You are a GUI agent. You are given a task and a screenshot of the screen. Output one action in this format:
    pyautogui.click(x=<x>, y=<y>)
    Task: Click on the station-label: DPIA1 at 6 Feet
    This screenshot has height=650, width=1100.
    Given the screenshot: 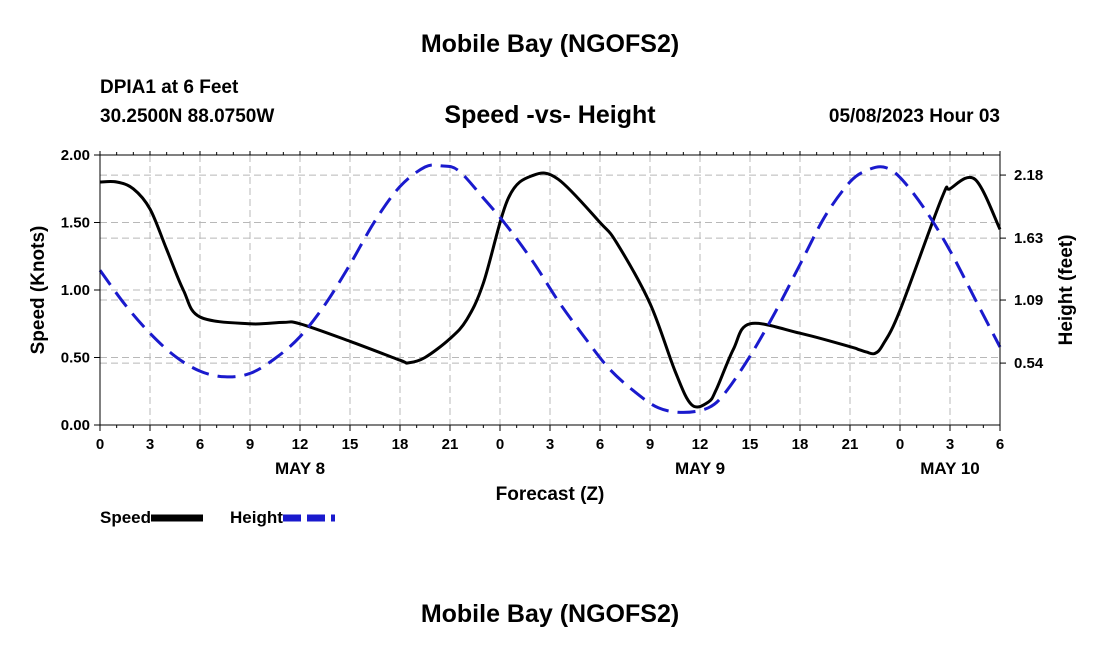 What is the action you would take?
    pyautogui.click(x=169, y=87)
    